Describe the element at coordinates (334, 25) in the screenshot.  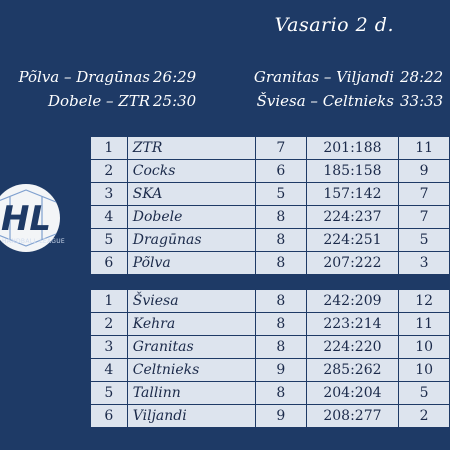
I see `page-title: Vasario 2 d.` at that location.